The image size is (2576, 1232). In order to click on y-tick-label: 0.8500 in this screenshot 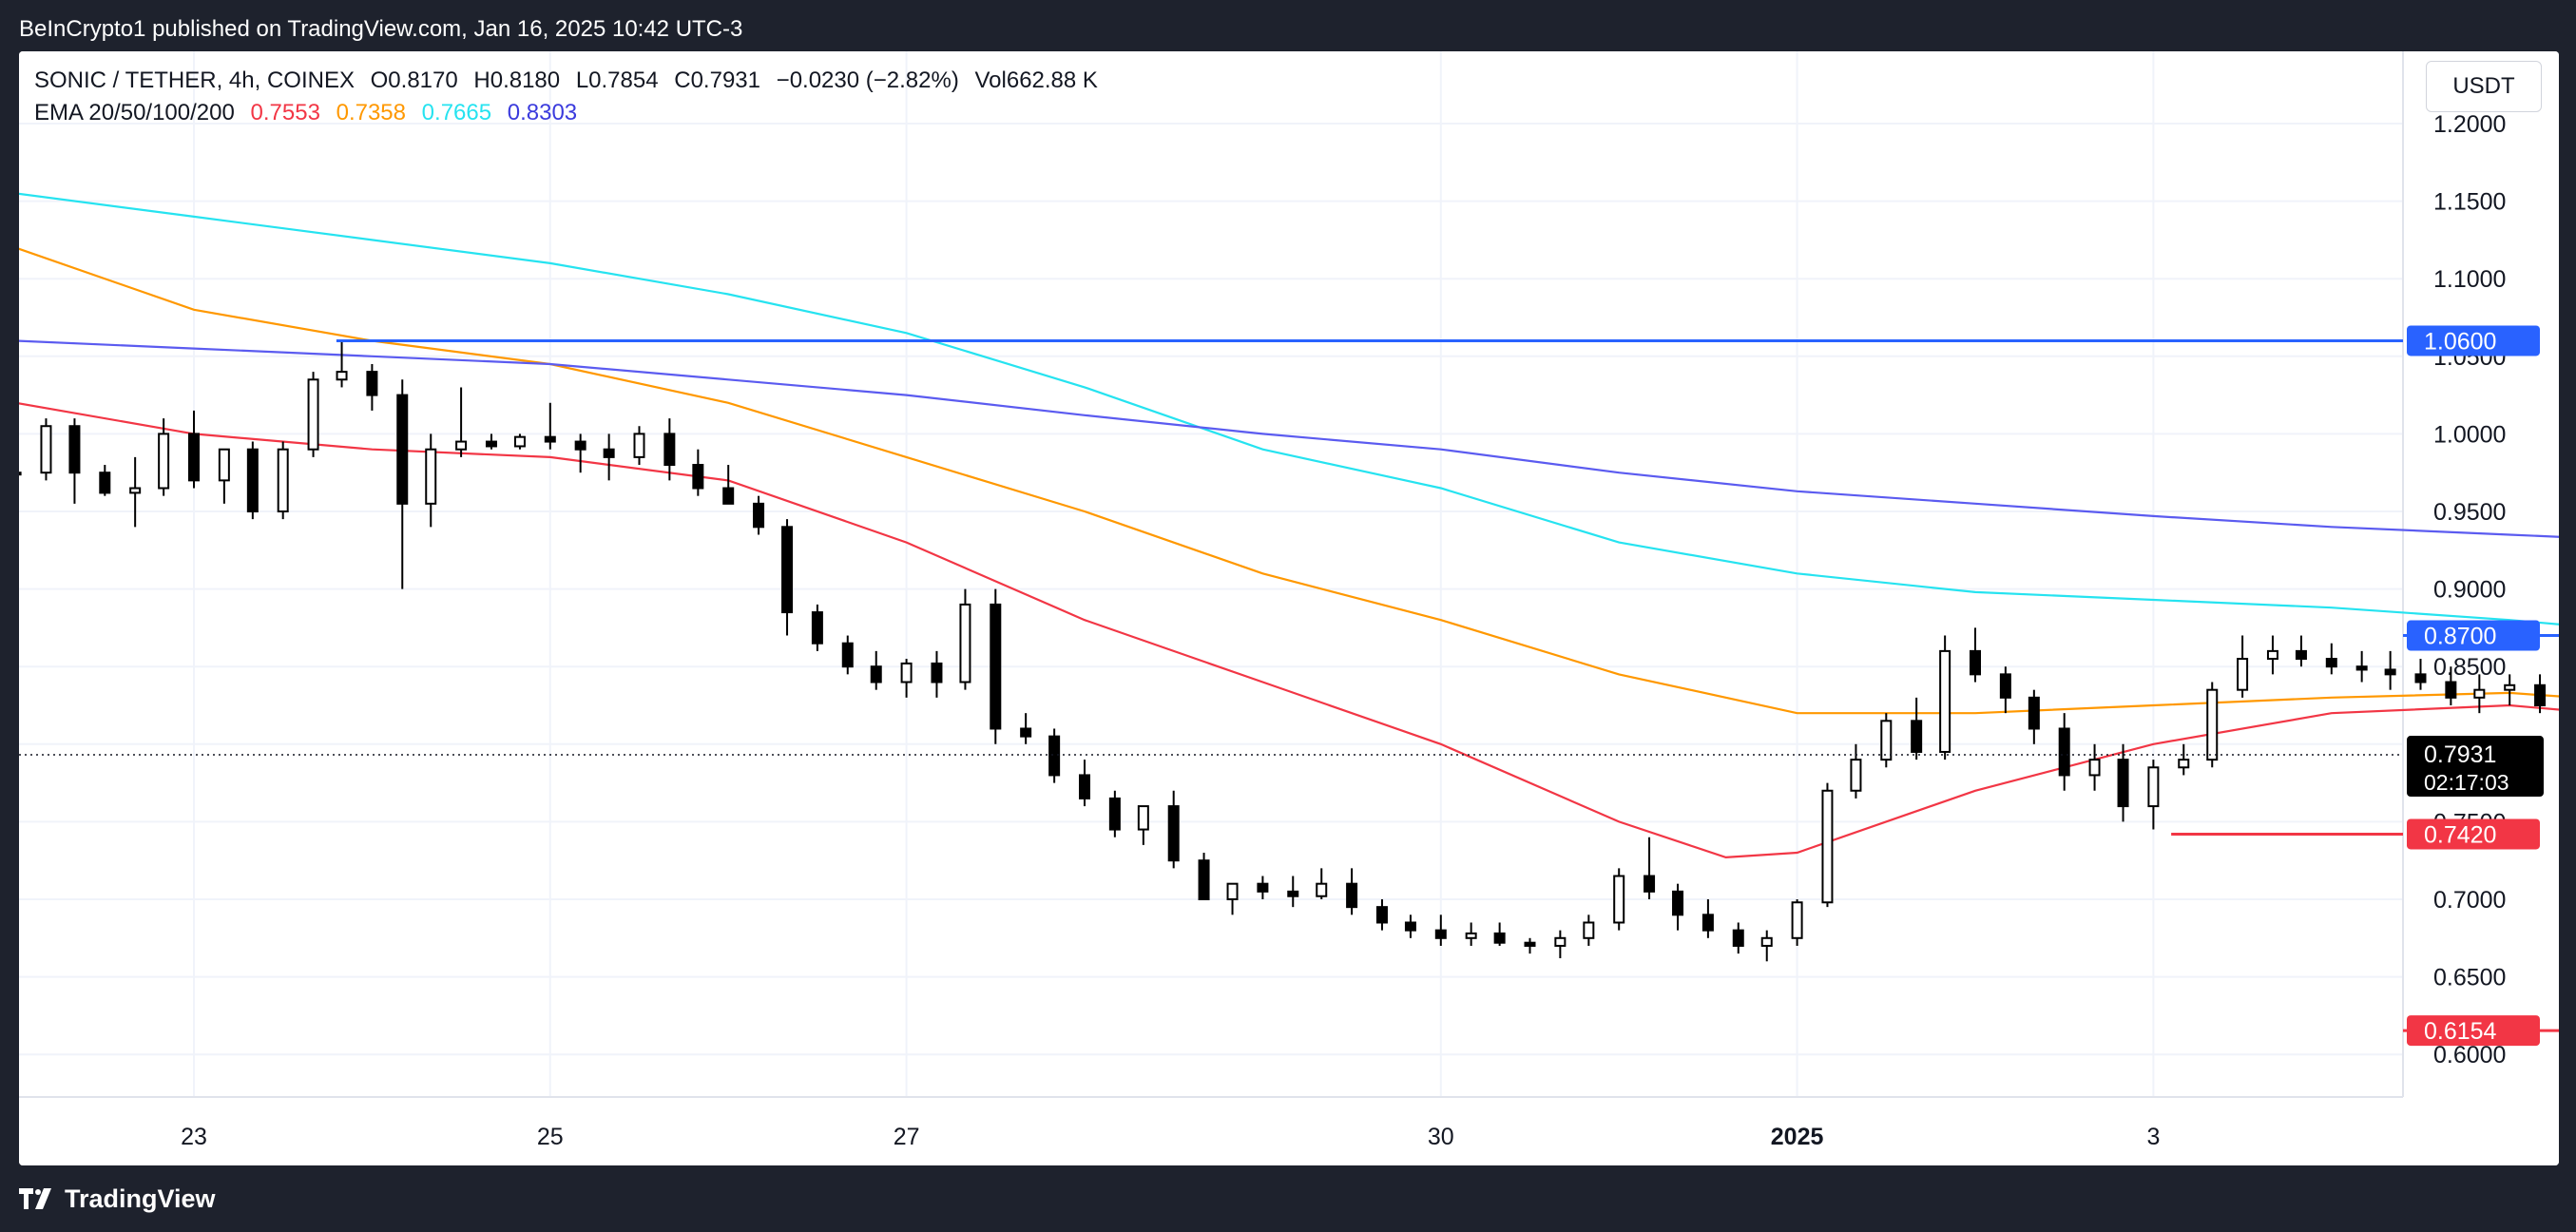, I will do `click(2469, 667)`.